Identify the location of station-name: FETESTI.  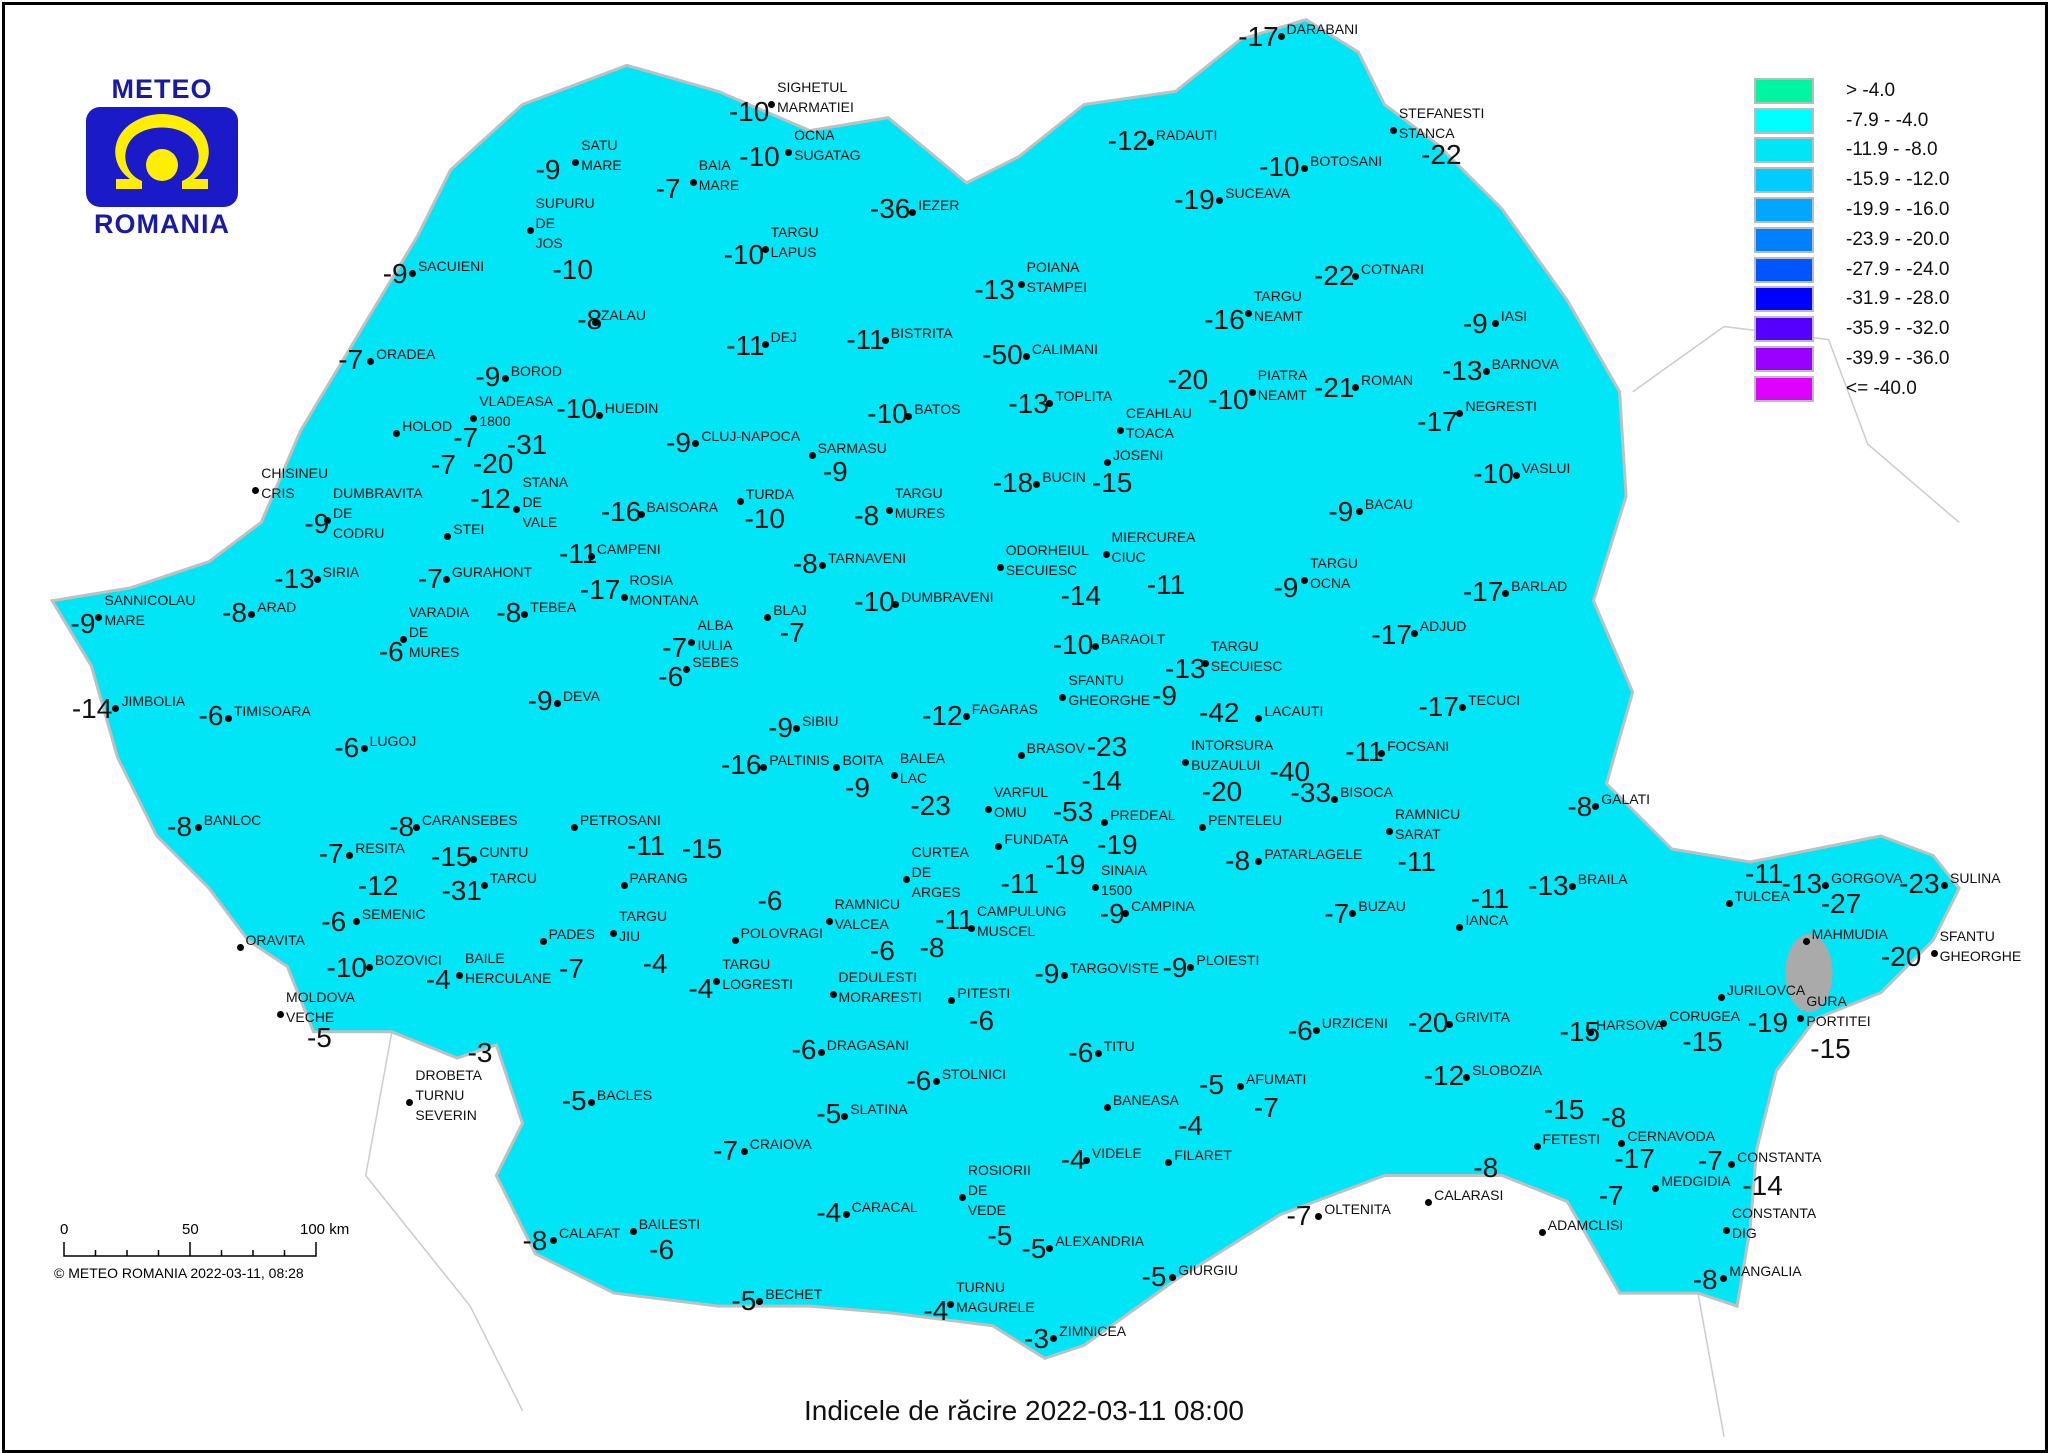
(1571, 1138).